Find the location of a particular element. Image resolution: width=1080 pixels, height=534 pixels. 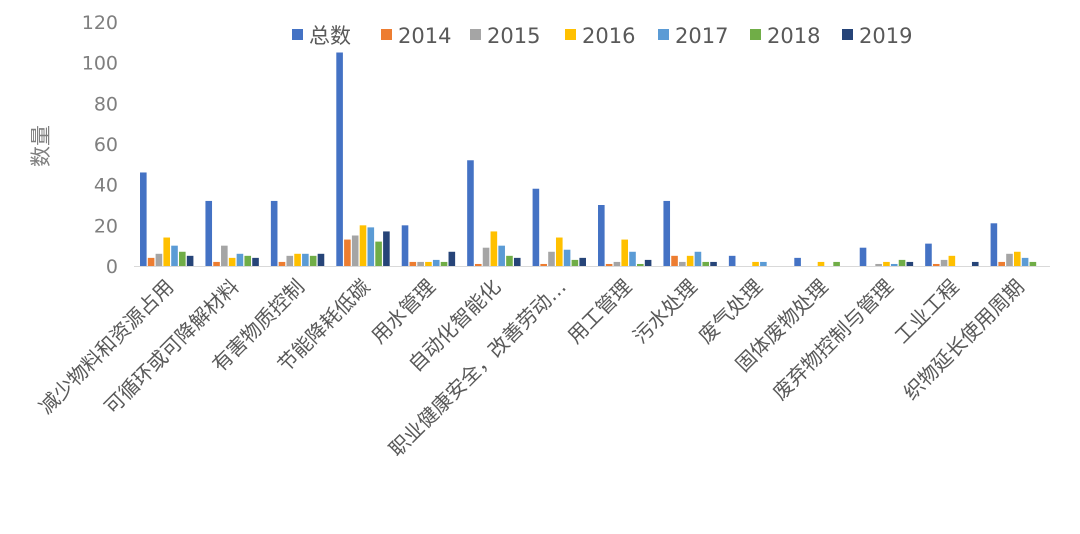

legend-label: 2017 is located at coordinates (701, 36).